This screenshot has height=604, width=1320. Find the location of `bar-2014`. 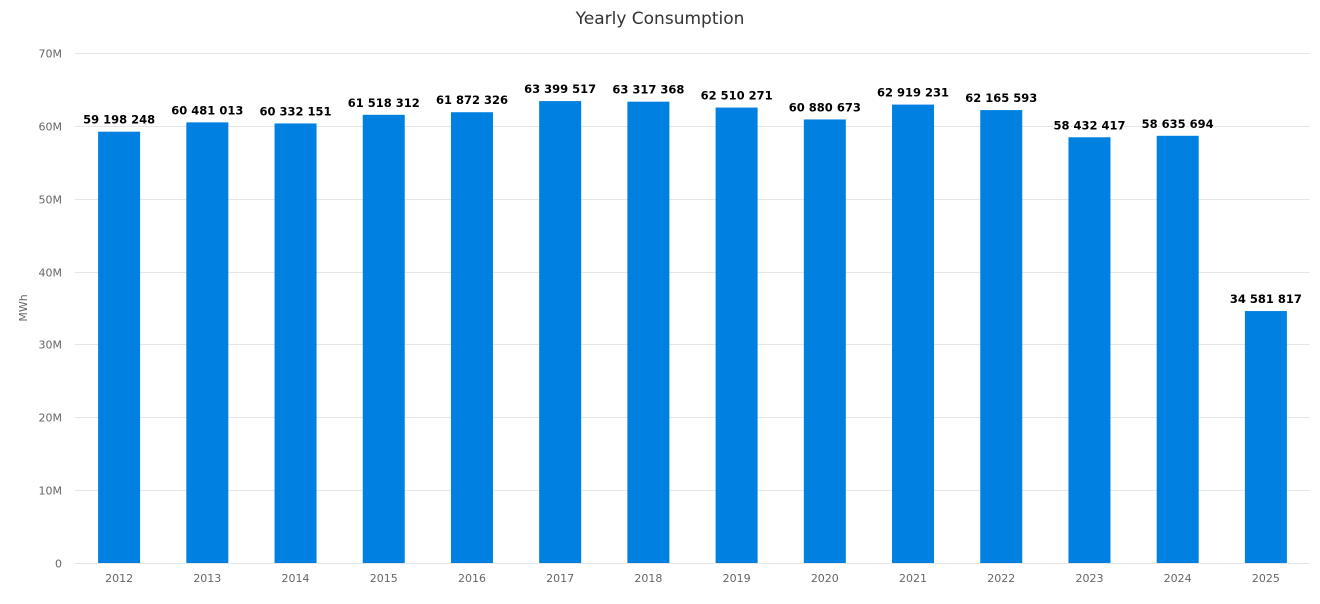

bar-2014 is located at coordinates (295, 343).